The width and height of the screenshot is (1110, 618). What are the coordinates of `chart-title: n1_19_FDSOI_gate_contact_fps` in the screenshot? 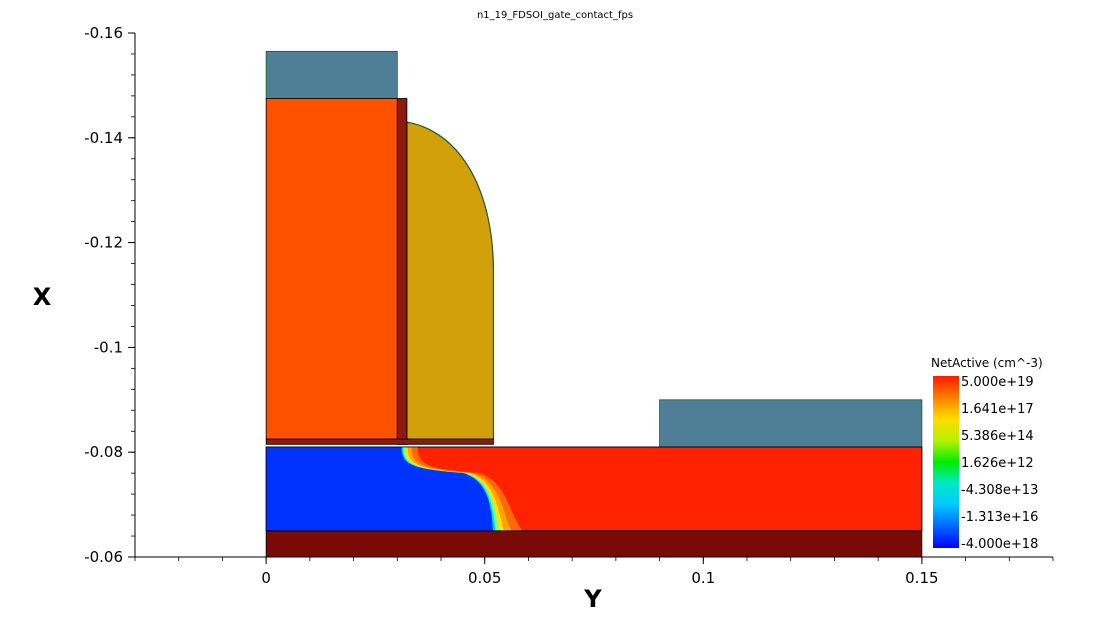 It's located at (555, 15).